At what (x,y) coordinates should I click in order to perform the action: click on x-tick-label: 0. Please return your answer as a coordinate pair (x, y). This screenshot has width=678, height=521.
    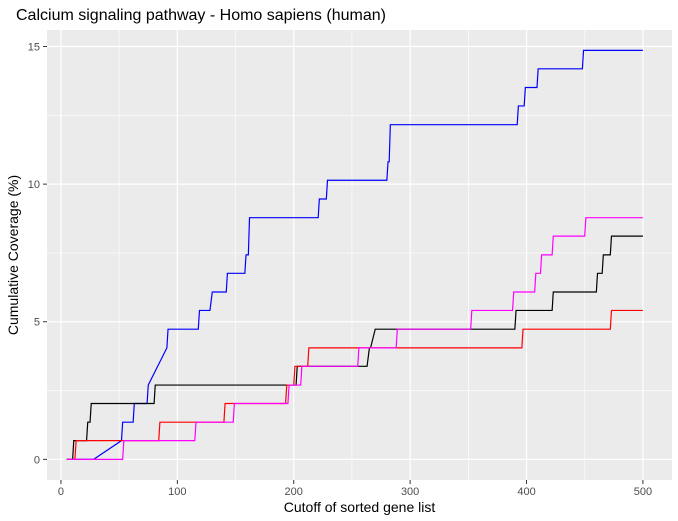
    Looking at the image, I should click on (61, 492).